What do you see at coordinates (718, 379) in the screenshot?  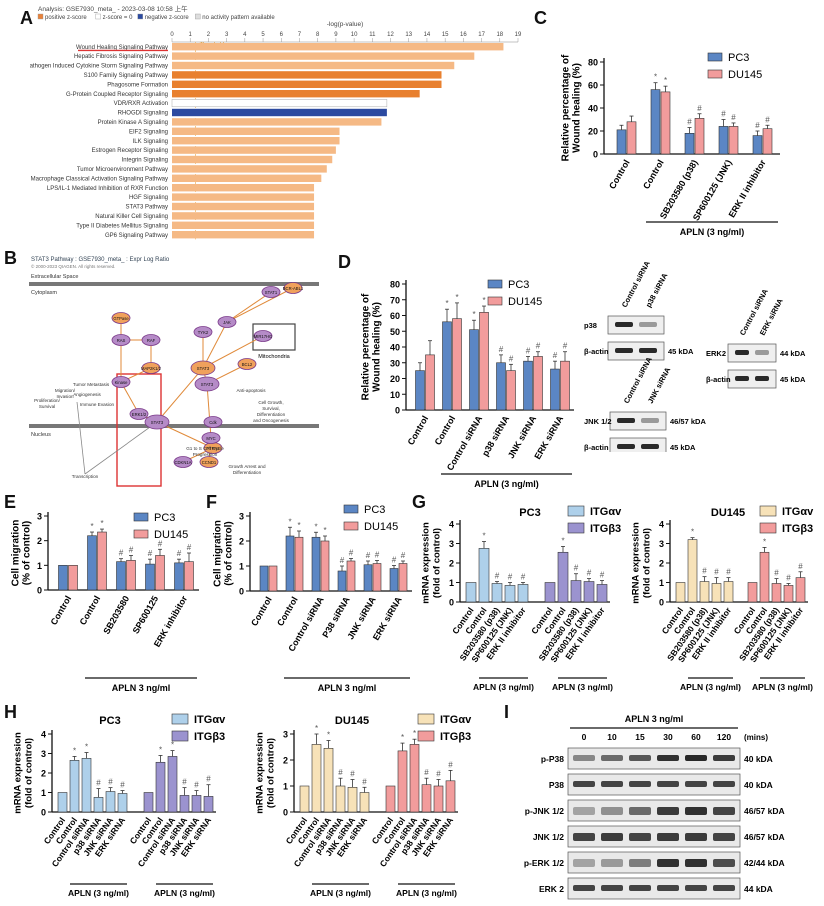 I see `blot-row-label: β-actin` at bounding box center [718, 379].